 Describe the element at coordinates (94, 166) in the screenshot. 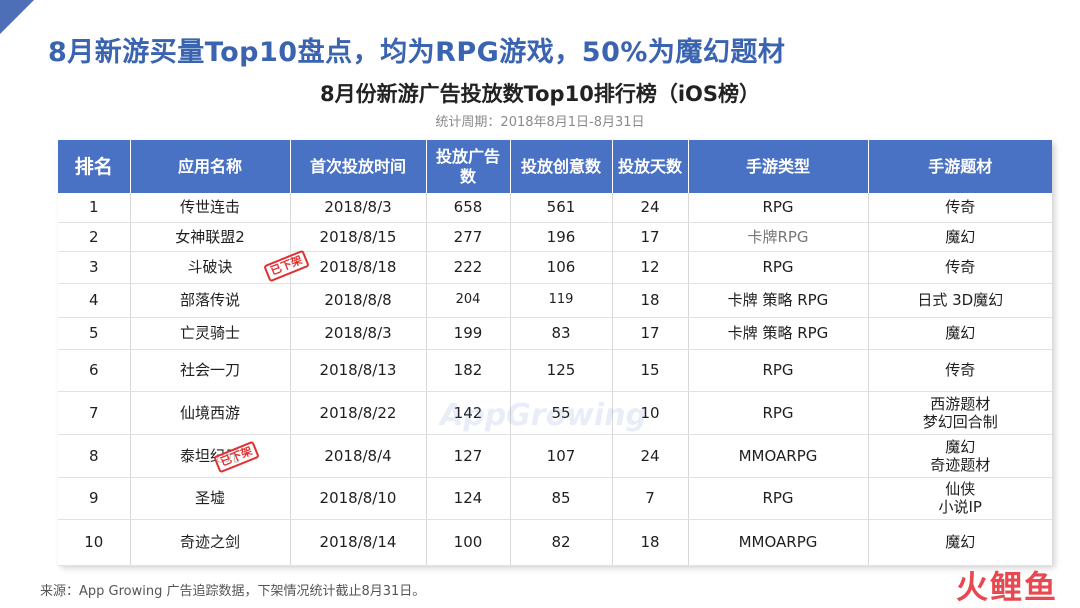

I see `header-rank: 排名` at that location.